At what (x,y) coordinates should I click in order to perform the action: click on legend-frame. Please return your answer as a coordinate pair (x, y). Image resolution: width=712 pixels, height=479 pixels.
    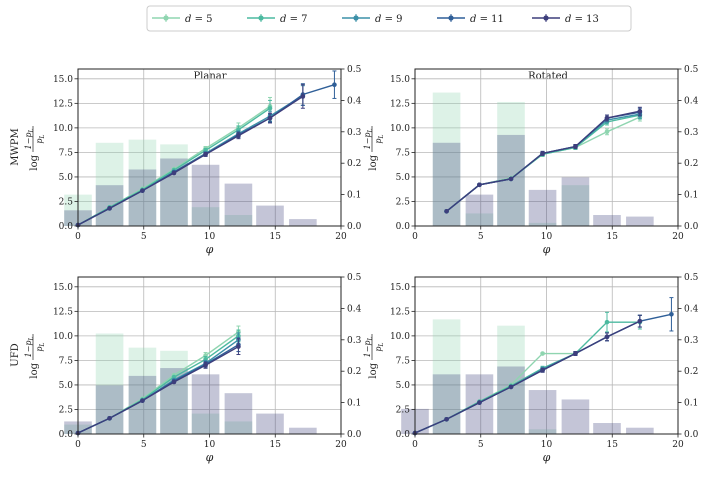
    Looking at the image, I should click on (389, 18).